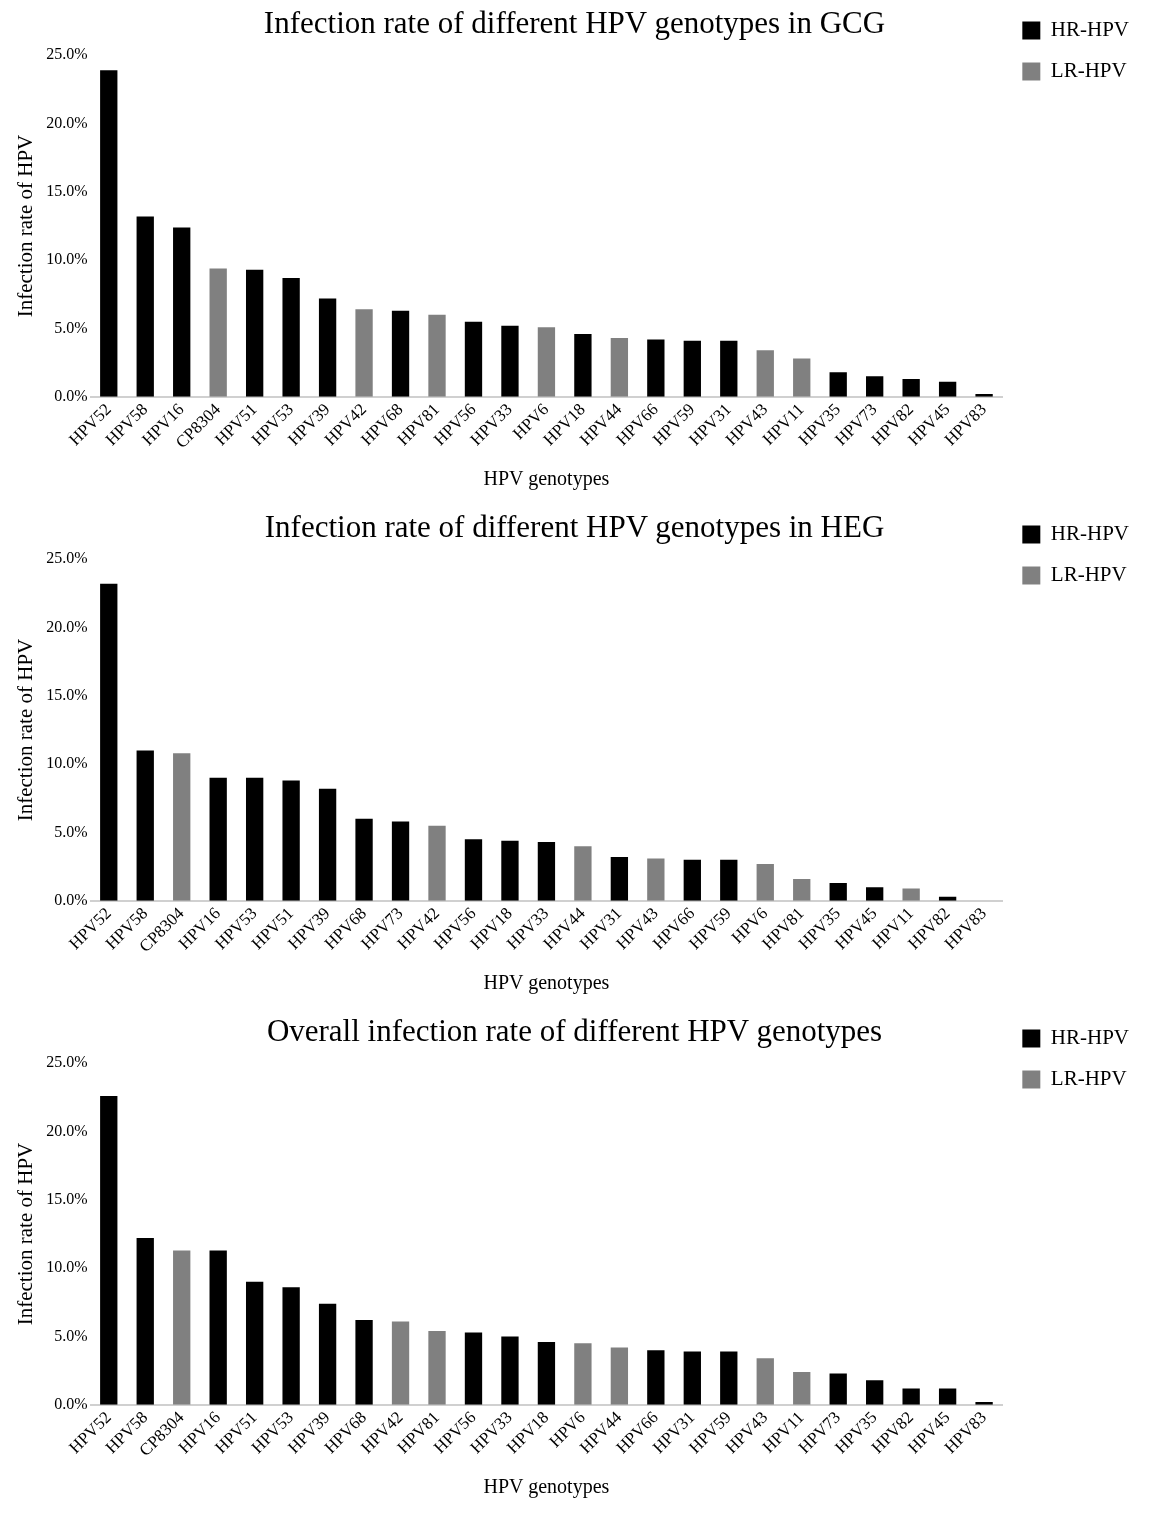 This screenshot has height=1513, width=1149. I want to click on chart-title: Infection rate of different HPV genotypes in GCG, so click(574, 22).